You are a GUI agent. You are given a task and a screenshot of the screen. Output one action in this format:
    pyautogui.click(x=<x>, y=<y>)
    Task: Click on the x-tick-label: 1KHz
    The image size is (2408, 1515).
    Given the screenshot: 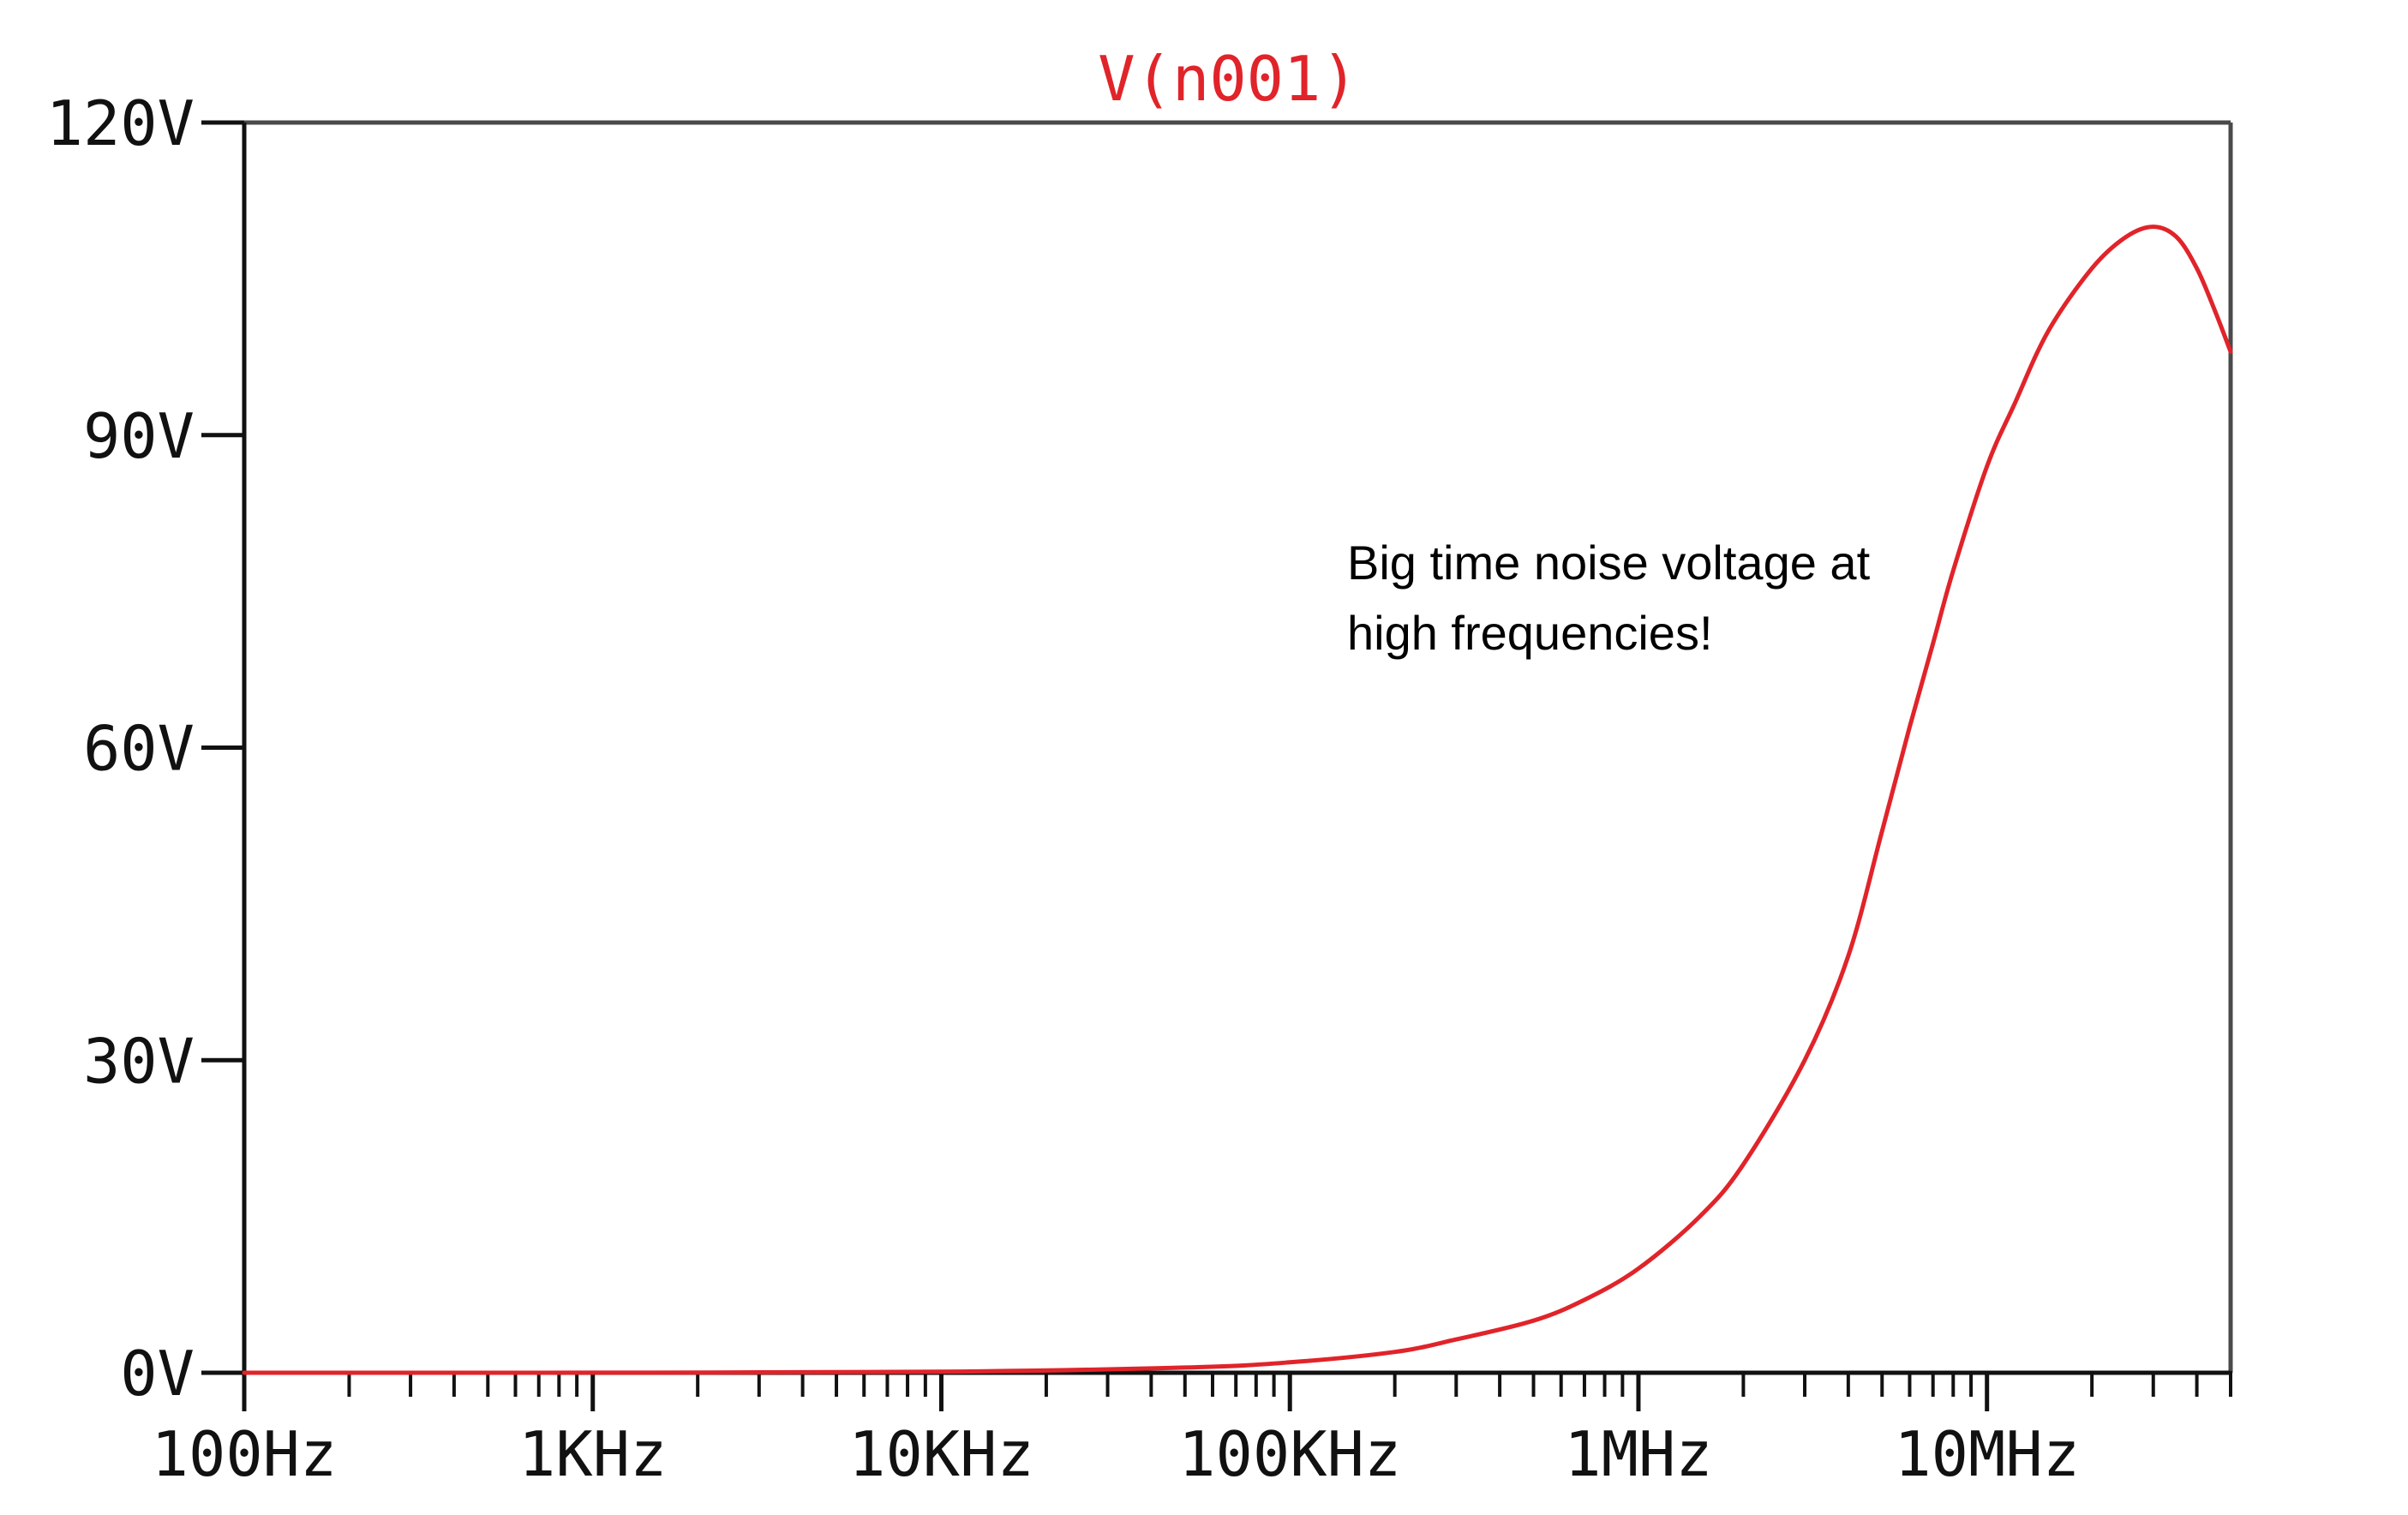 What is the action you would take?
    pyautogui.click(x=592, y=1454)
    